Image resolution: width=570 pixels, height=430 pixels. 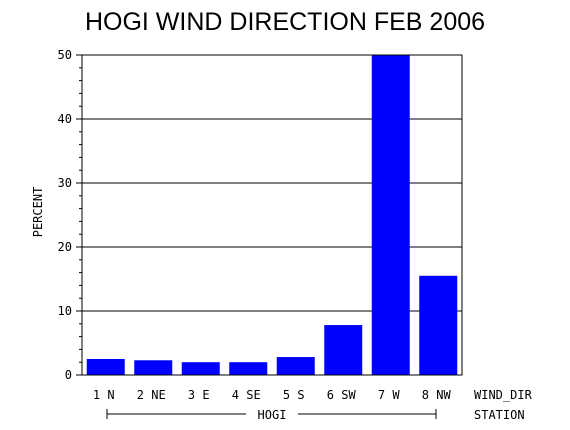 I want to click on x-tick-label: 8 NW, so click(x=437, y=395).